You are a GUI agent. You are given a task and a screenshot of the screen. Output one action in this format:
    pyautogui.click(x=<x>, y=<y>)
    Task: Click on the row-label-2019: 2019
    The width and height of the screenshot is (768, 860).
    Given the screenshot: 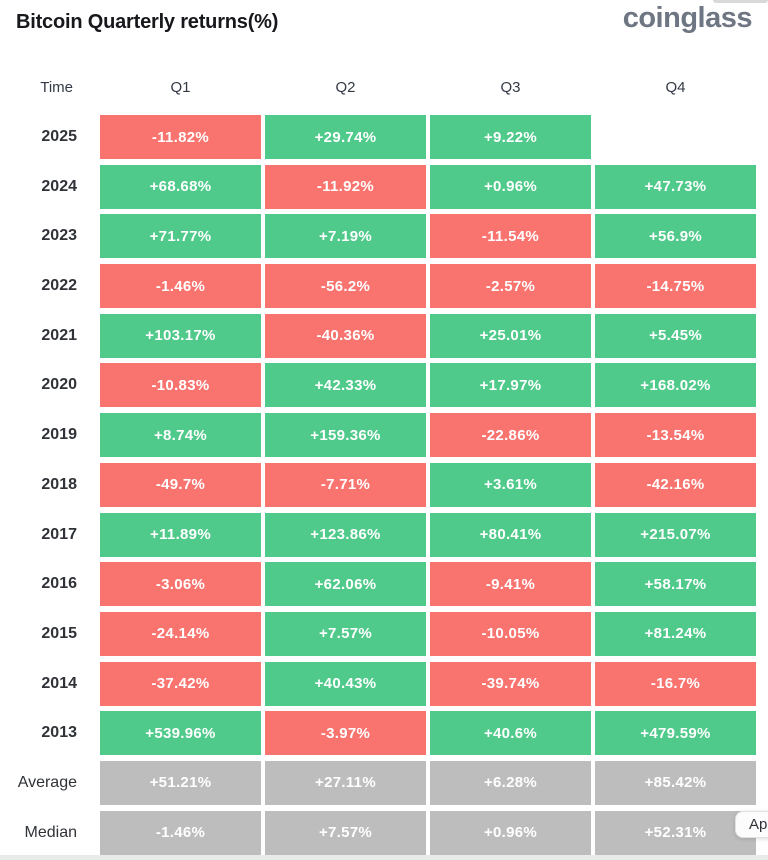 What is the action you would take?
    pyautogui.click(x=59, y=435)
    